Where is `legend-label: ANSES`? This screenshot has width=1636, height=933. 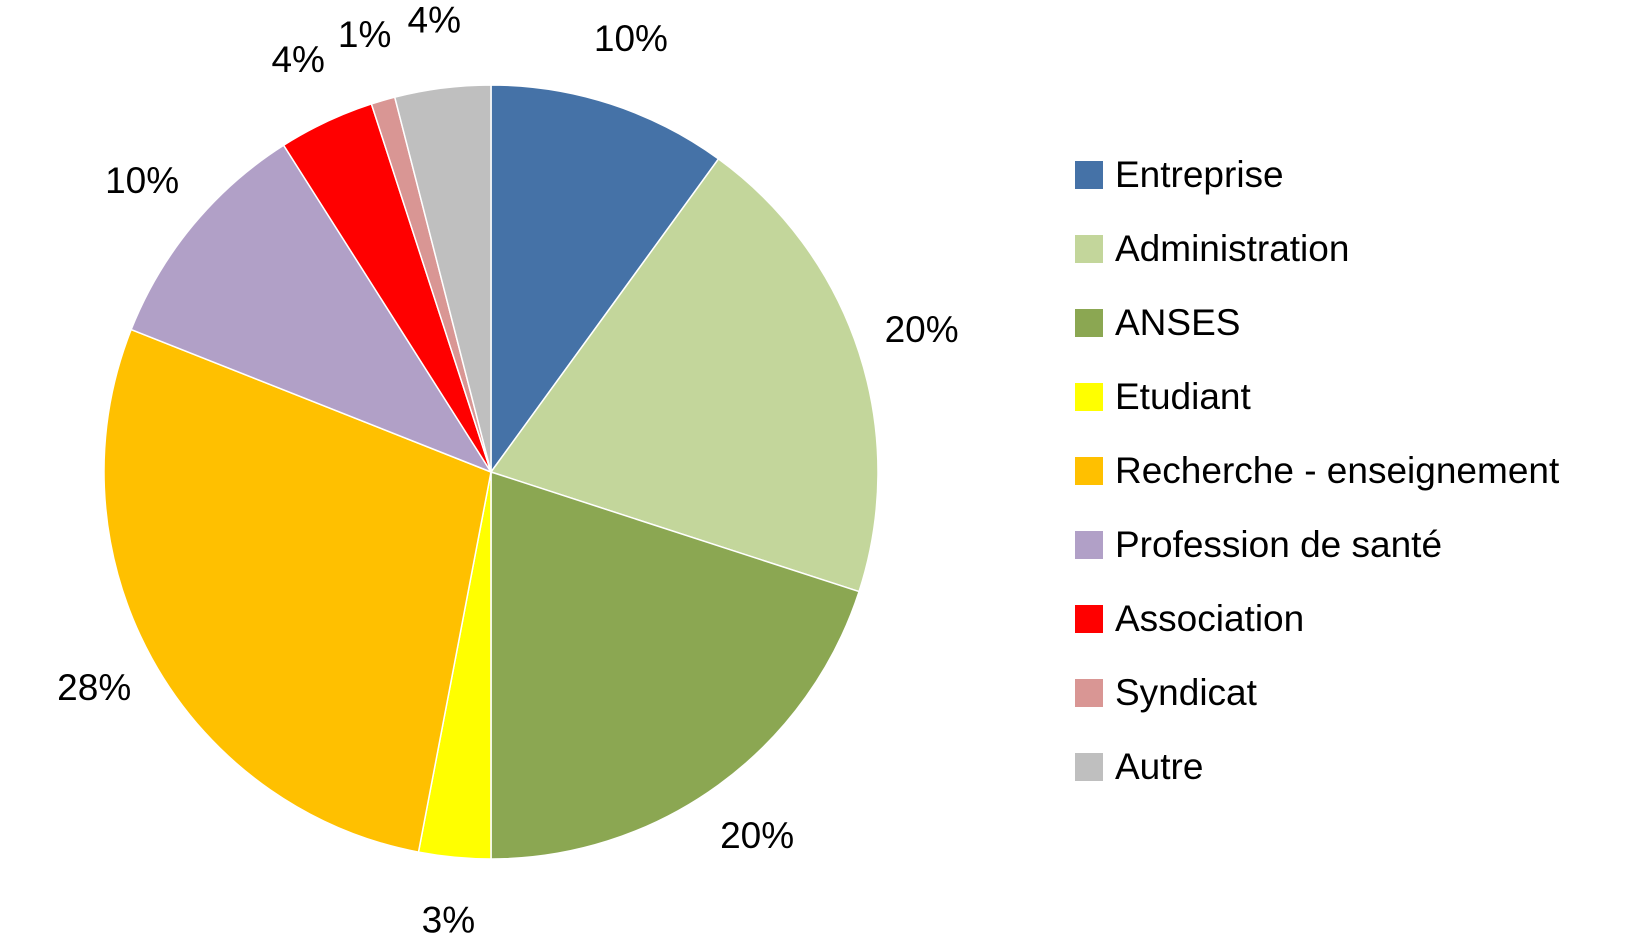 legend-label: ANSES is located at coordinates (1177, 322).